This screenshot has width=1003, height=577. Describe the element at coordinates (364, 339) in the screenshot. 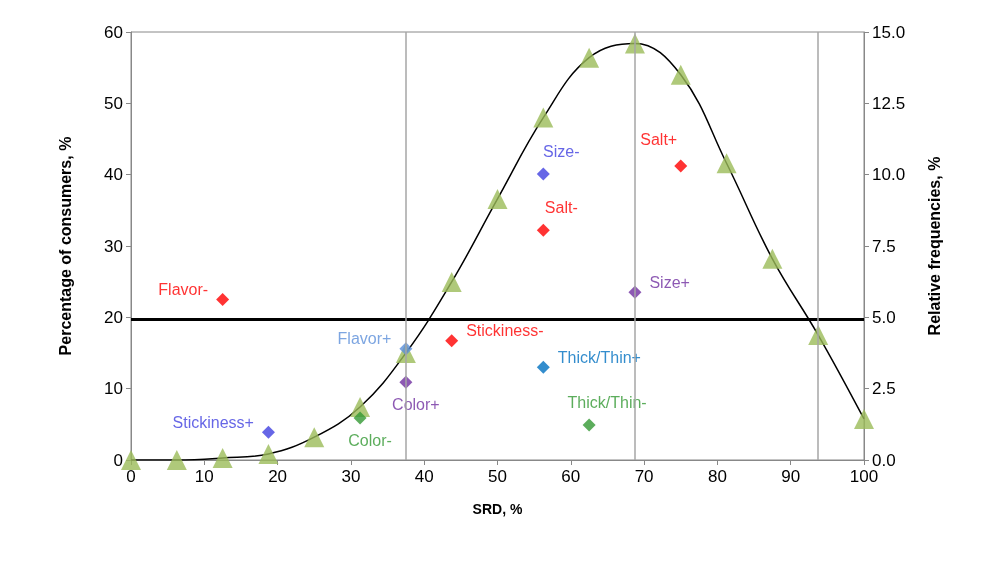

I see `data-label: Flavor+` at that location.